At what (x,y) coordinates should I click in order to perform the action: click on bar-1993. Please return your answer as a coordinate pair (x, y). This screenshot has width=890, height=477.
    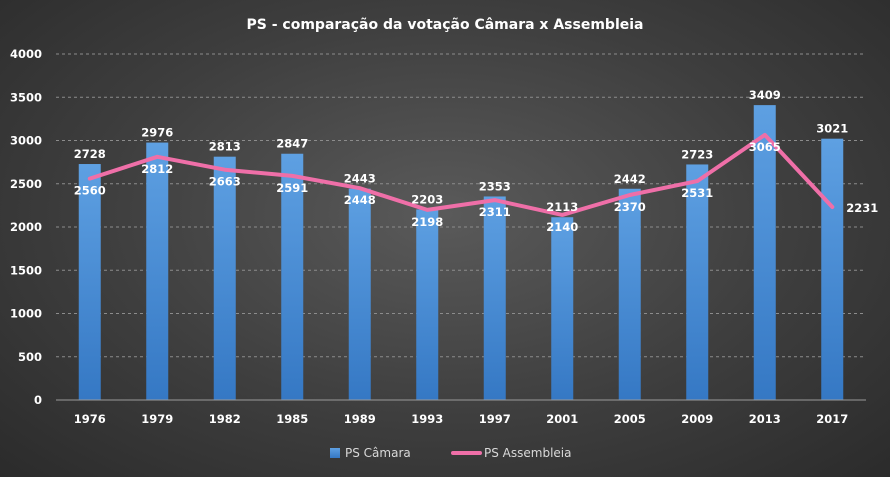
    Looking at the image, I should click on (427, 304).